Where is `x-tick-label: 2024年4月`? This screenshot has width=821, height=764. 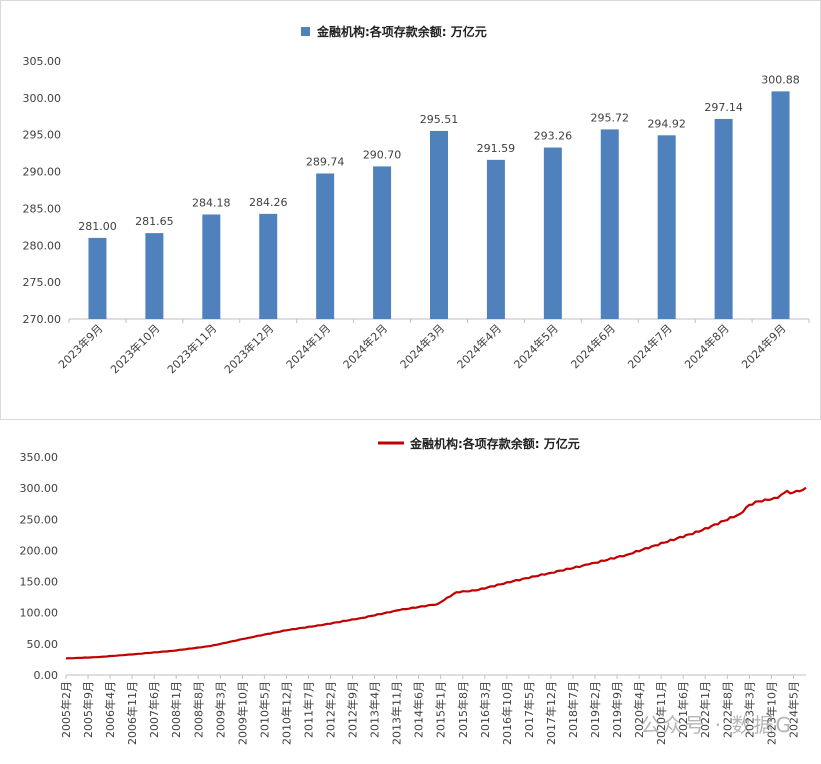
x-tick-label: 2024年4月 is located at coordinates (479, 346).